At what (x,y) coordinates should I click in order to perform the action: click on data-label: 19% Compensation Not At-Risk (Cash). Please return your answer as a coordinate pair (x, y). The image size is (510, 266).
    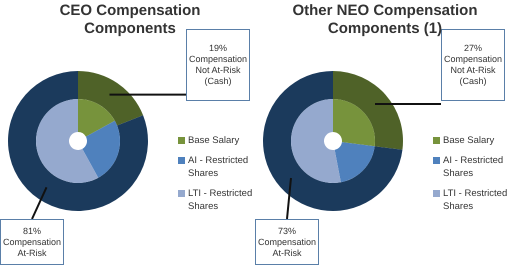
    Looking at the image, I should click on (218, 65).